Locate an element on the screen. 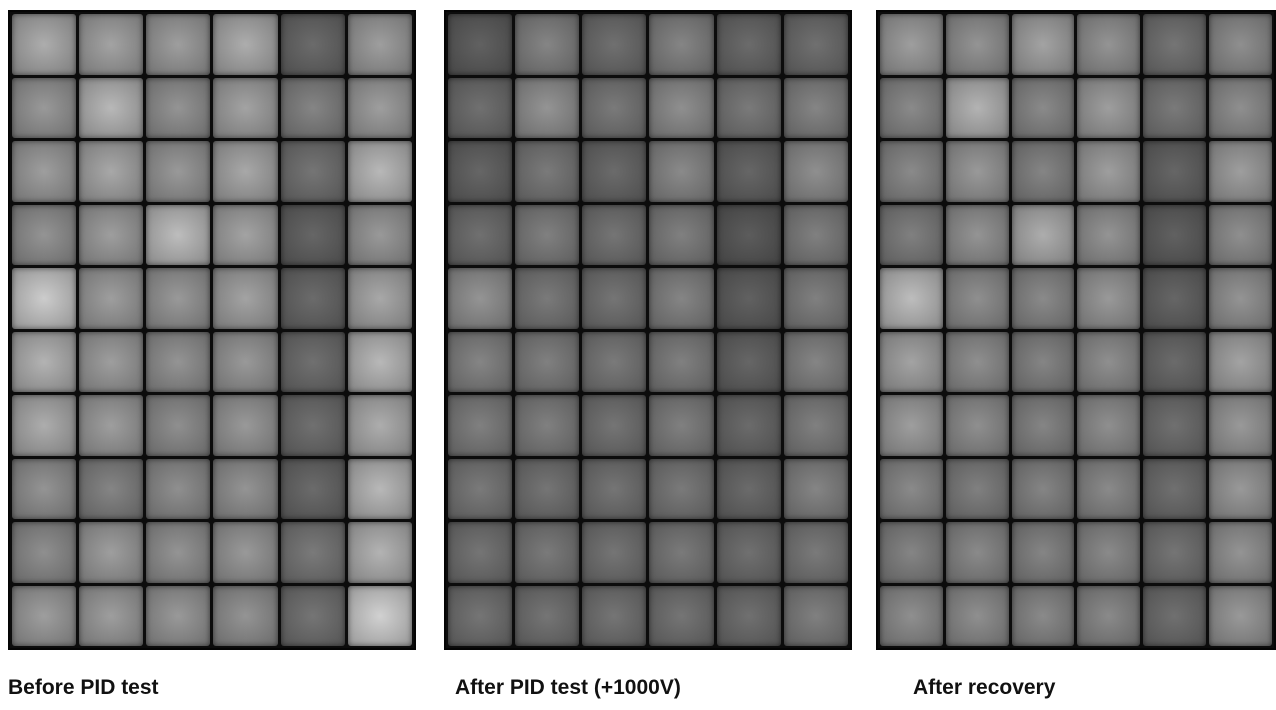 The image size is (1276, 710). caption-after-pid: After PID test (+1000V) is located at coordinates (568, 687).